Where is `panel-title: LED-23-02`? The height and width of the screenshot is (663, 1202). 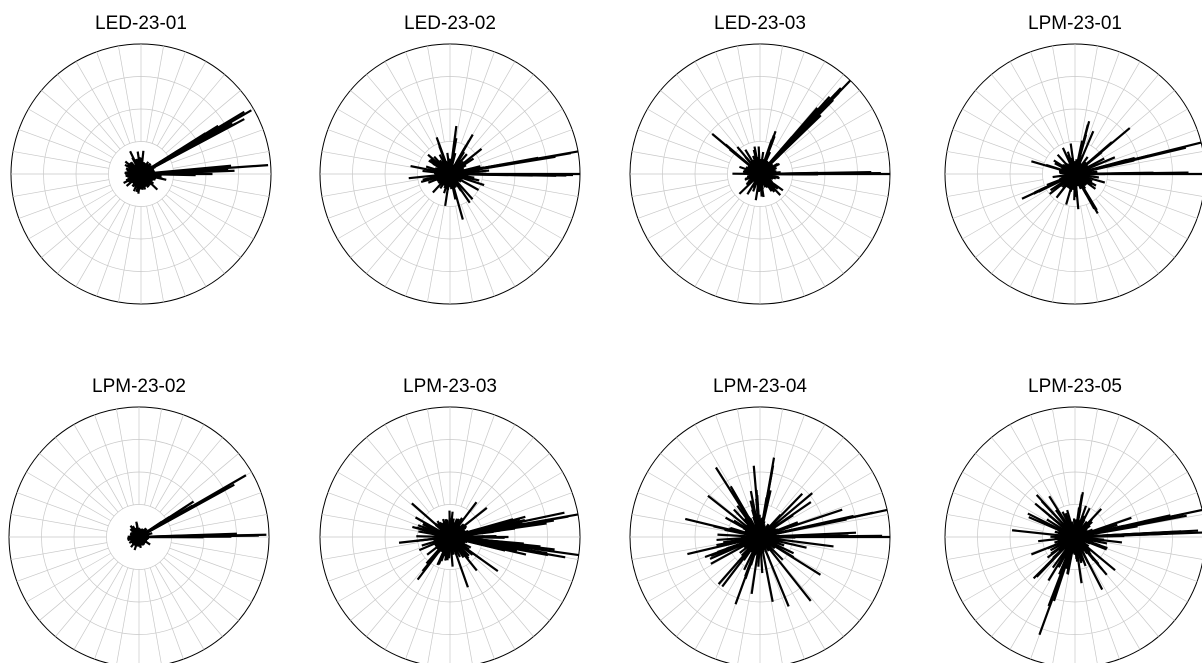 panel-title: LED-23-02 is located at coordinates (450, 23).